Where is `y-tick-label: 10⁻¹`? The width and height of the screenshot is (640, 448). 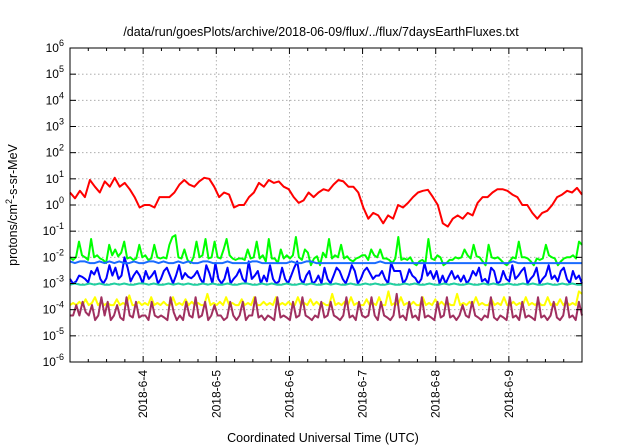
y-tick-label: 10⁻¹ is located at coordinates (53, 229).